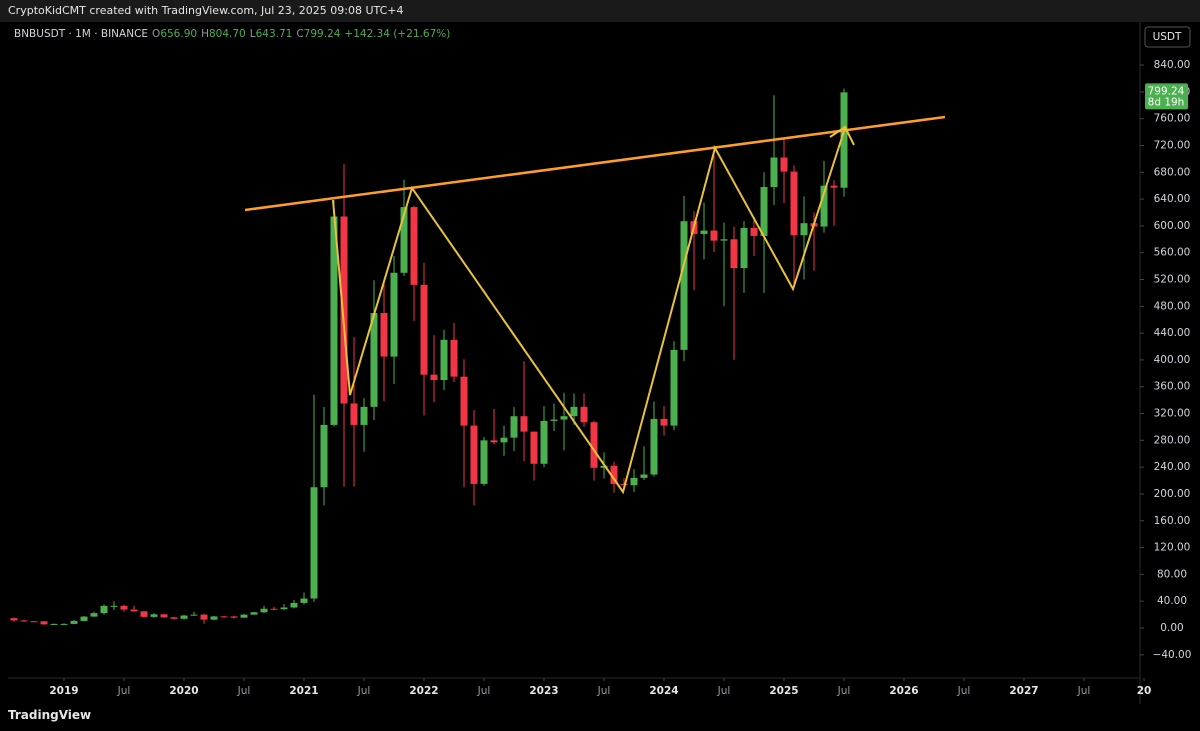 The width and height of the screenshot is (1200, 731). I want to click on y-tick-label: 400.00, so click(1172, 360).